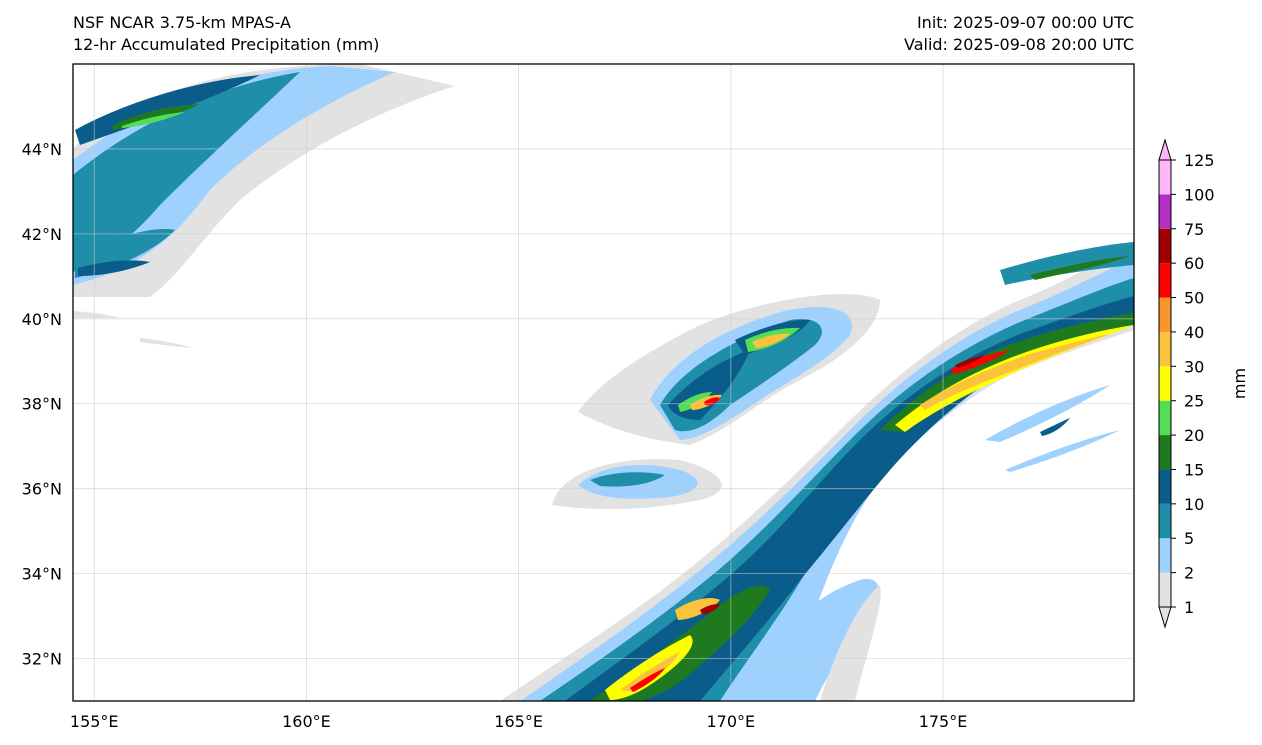 This screenshot has width=1262, height=745. I want to click on lon-axis: 155°E 160°E 165°E 170°E 175°E, so click(518, 721).